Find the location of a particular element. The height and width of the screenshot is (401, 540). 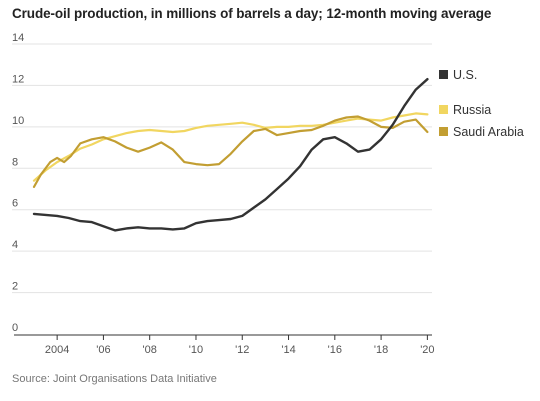

legend-swatch-u-s is located at coordinates (443, 74).